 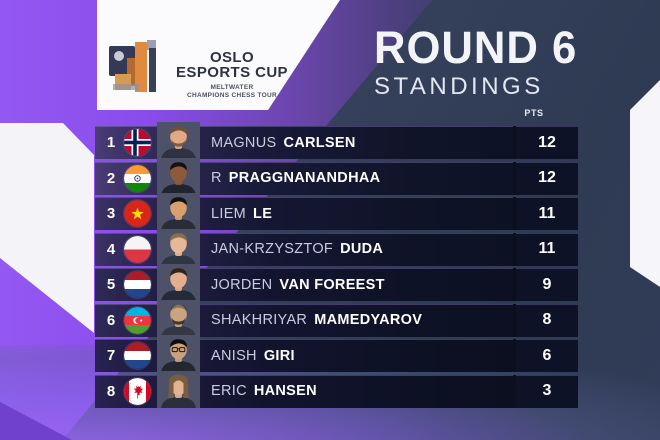 I want to click on round-header: ROUND 6 STANDINGS, so click(x=479, y=62).